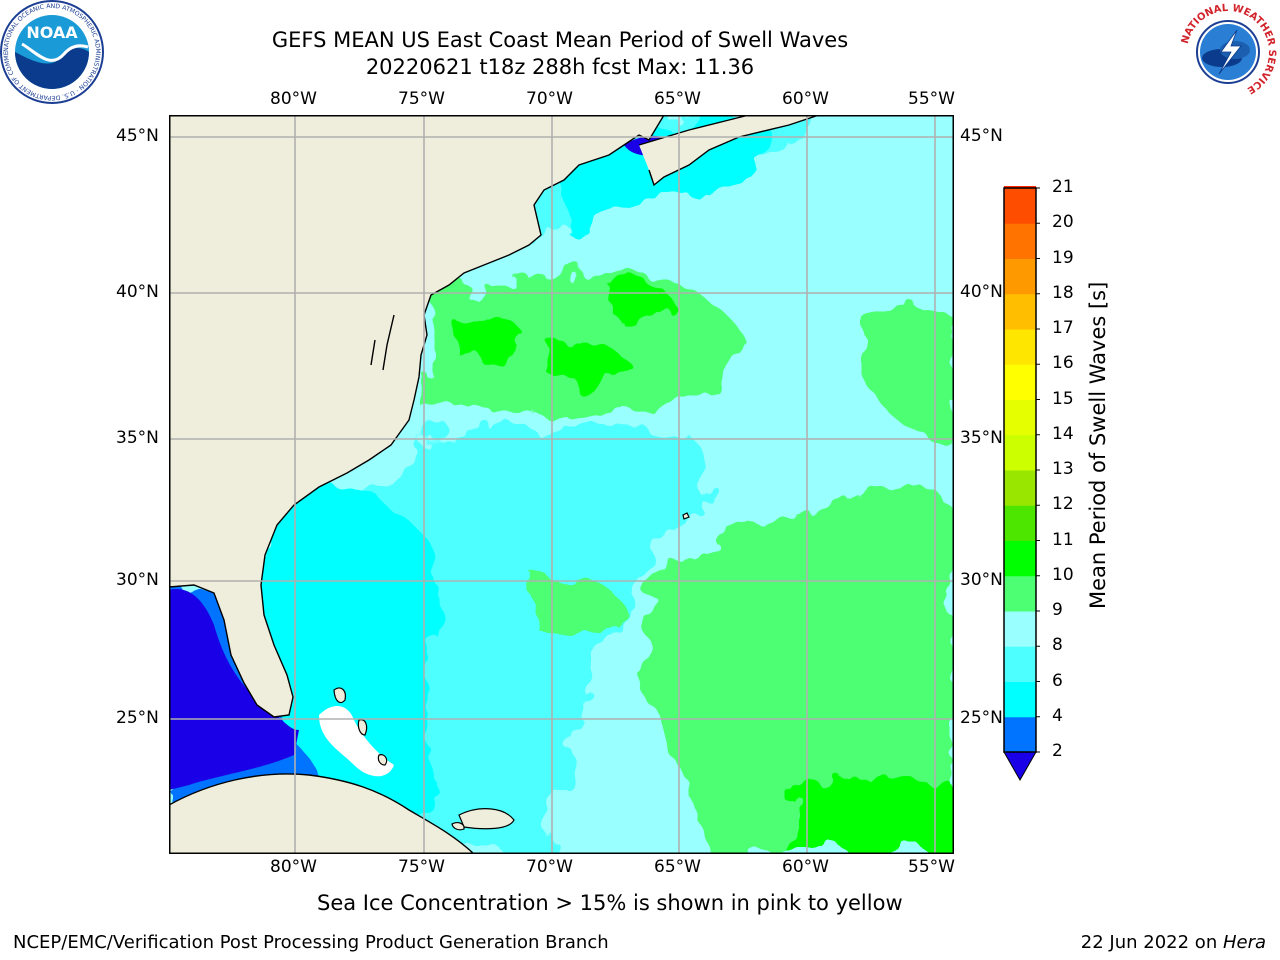 The image size is (1280, 960). Describe the element at coordinates (382, 342) in the screenshot. I see `coastline-chesapeake` at that location.